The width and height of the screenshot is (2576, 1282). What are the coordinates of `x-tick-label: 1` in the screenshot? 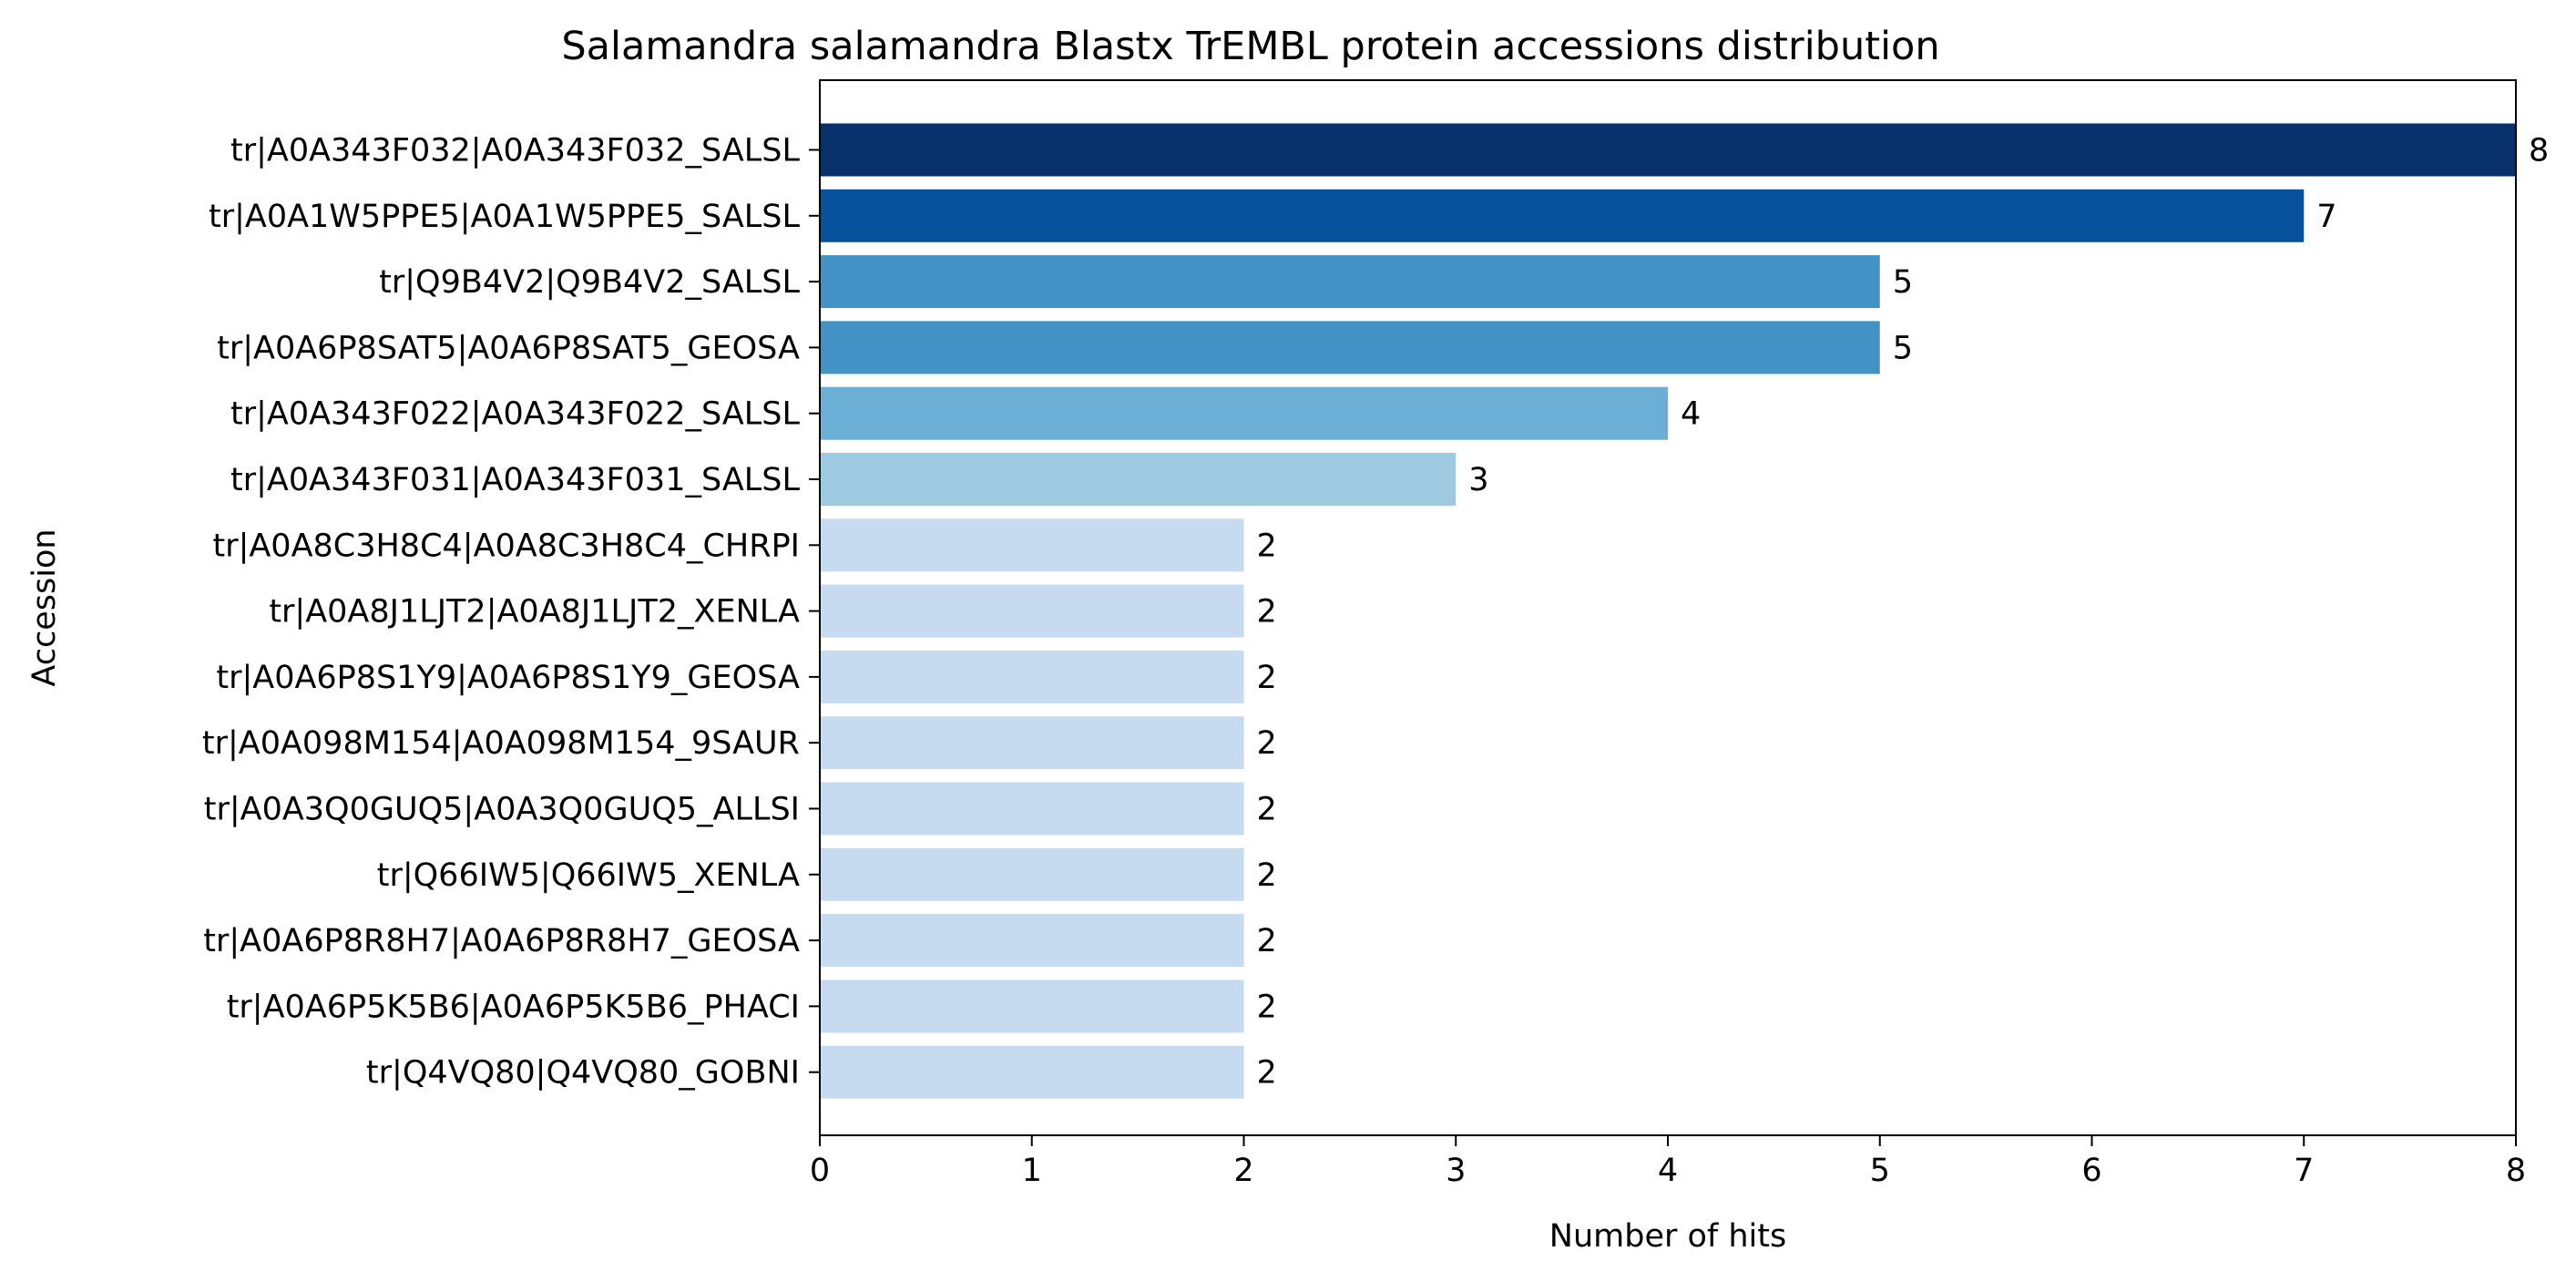 It's located at (1032, 1171).